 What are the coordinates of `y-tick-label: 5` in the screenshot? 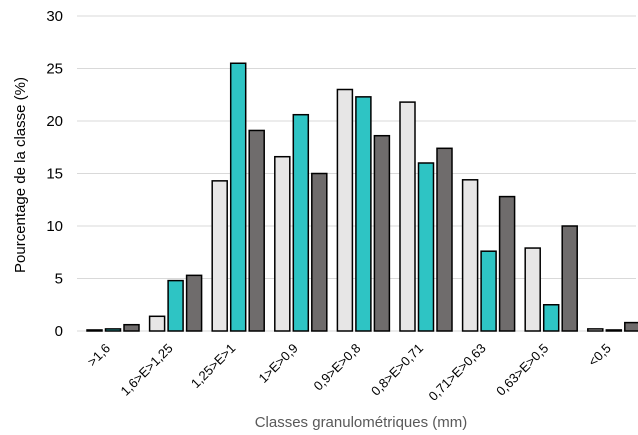 It's located at (59, 279).